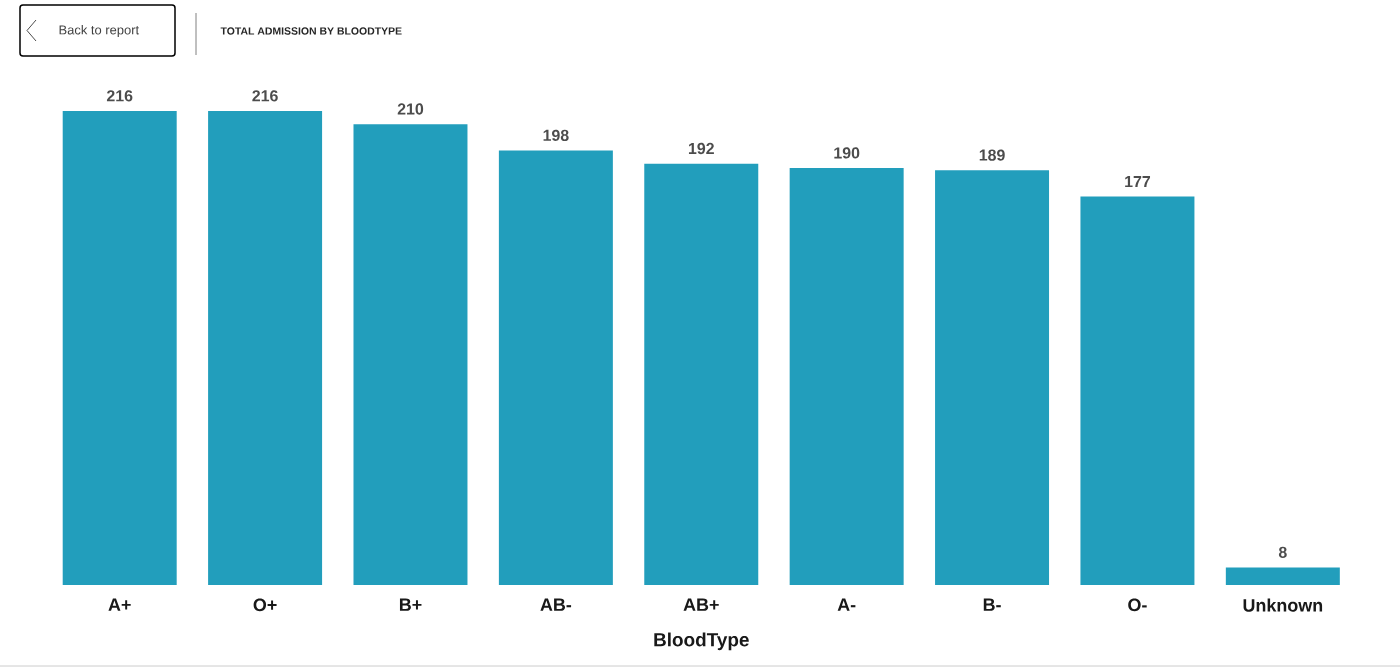  Describe the element at coordinates (701, 148) in the screenshot. I see `data-label: 192` at that location.